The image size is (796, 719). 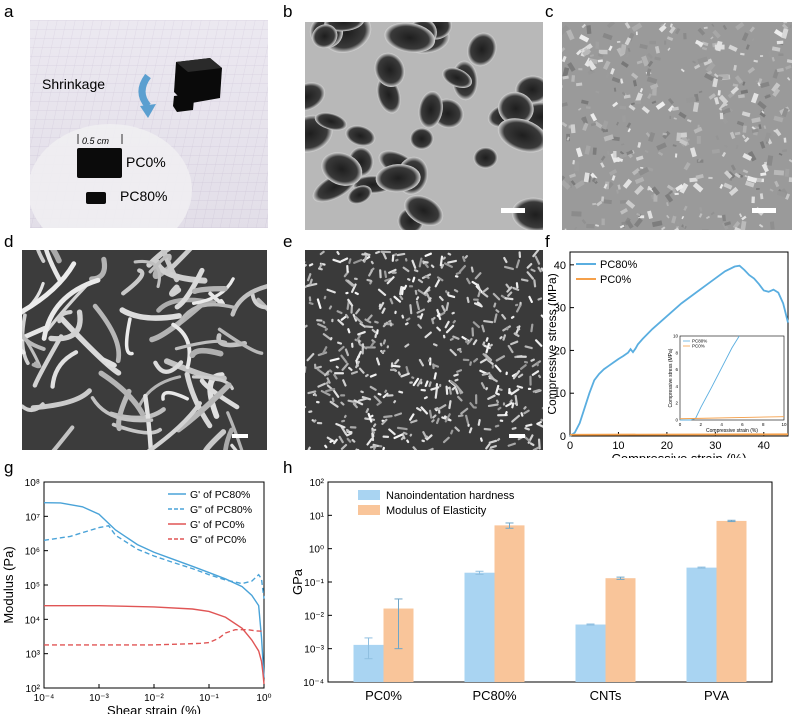 I want to click on inset-y-tick-label: 2, so click(x=676, y=403).